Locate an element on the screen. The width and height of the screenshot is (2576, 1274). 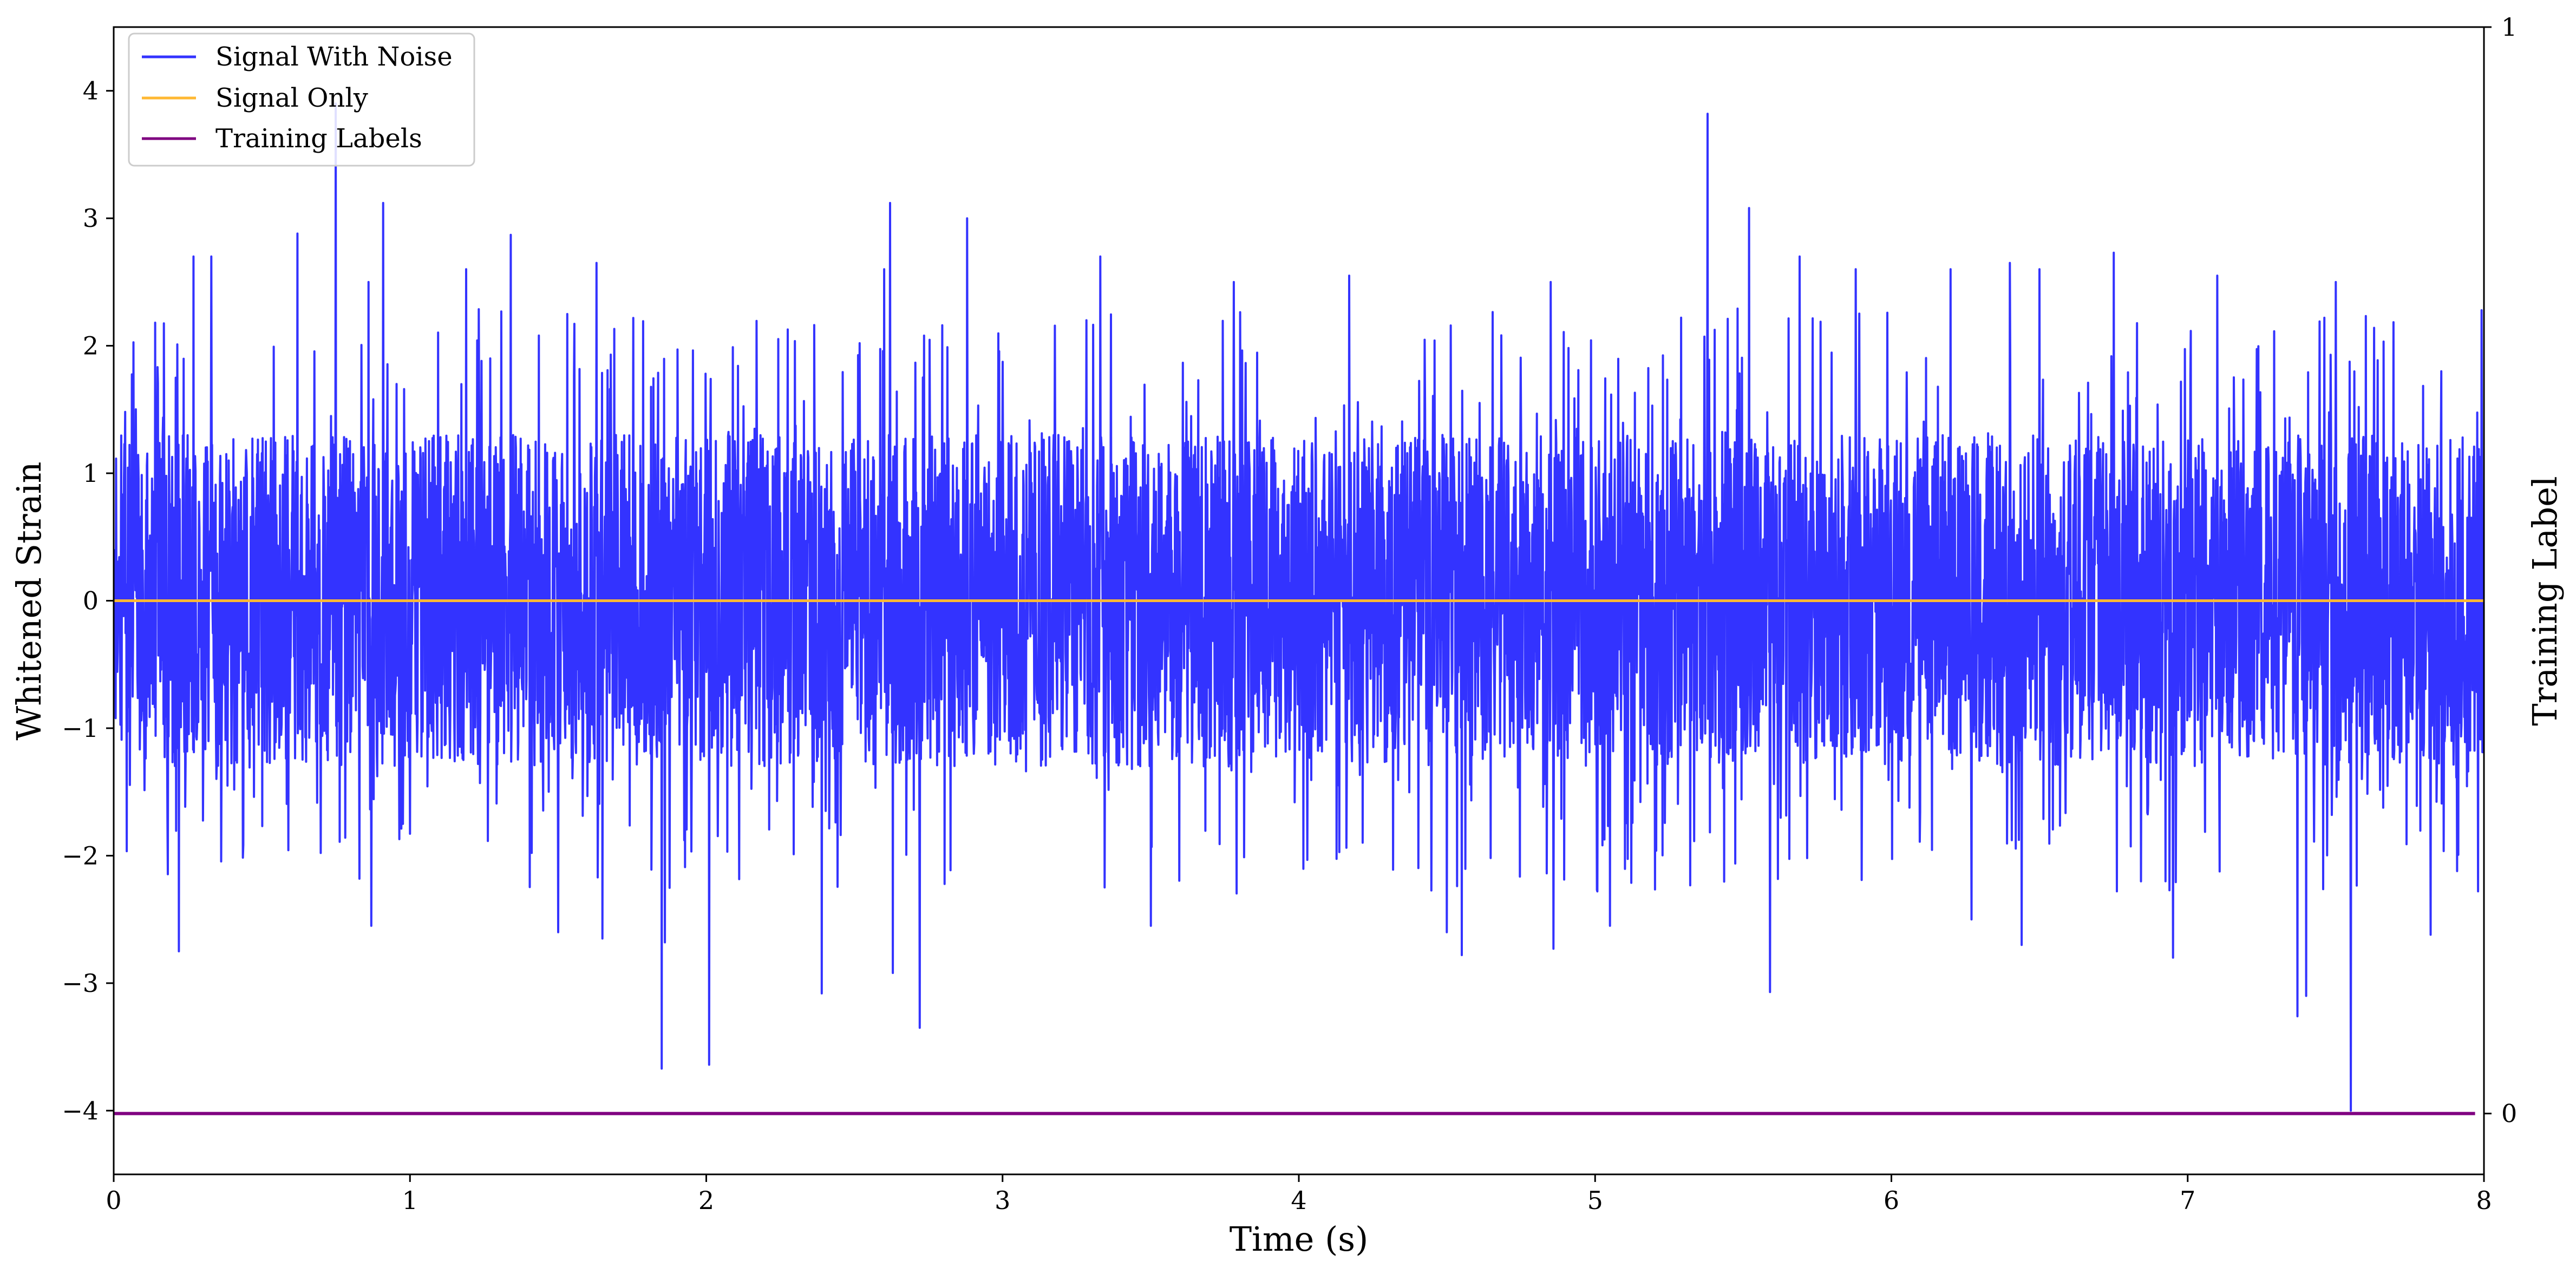
legend-label-signal-only: Signal Only is located at coordinates (291, 98).